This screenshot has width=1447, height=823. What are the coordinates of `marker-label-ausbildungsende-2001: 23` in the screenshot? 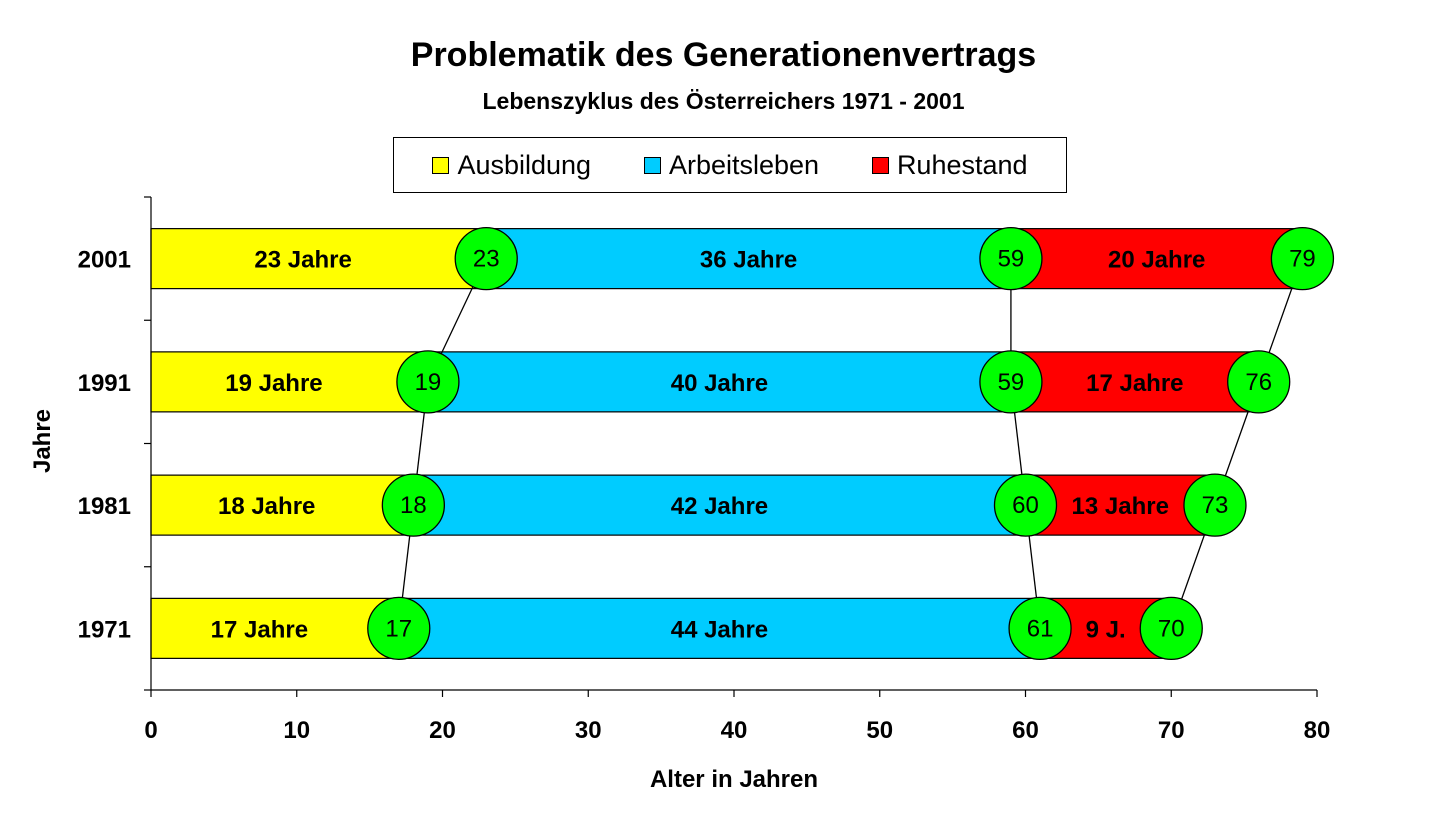 It's located at (486, 259).